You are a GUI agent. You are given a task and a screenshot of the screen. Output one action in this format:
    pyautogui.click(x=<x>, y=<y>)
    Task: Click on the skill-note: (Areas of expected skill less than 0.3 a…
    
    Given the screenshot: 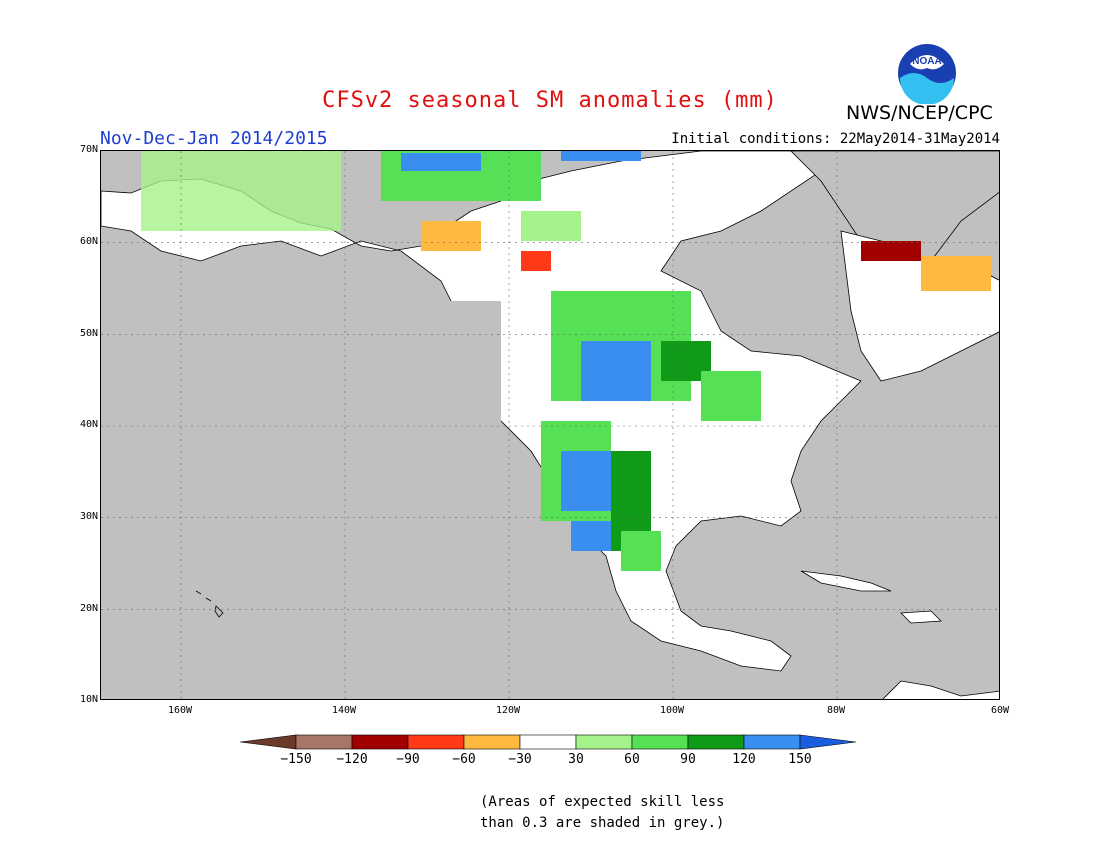 What is the action you would take?
    pyautogui.click(x=602, y=813)
    